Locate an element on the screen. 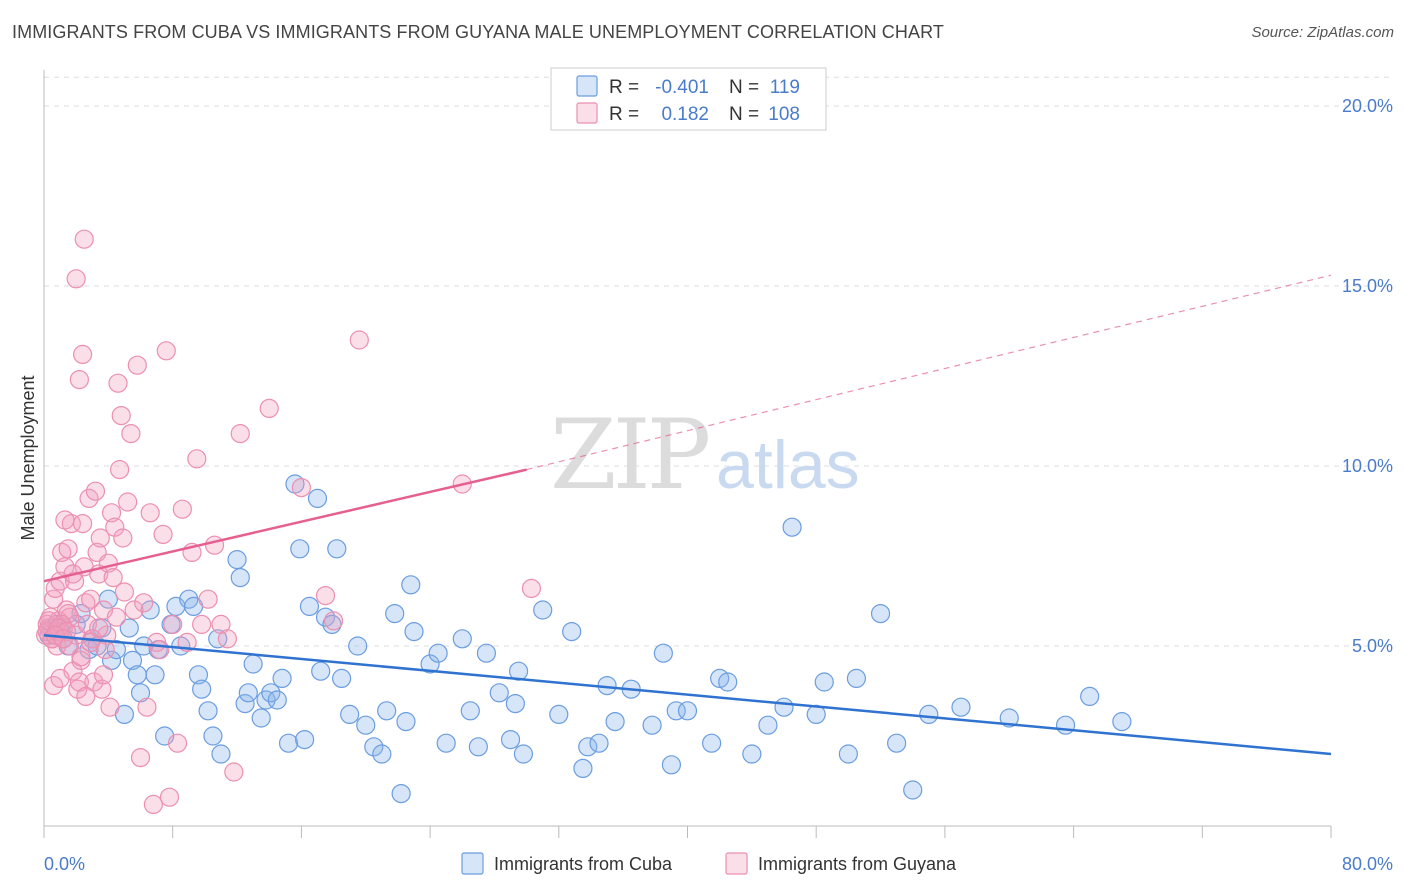 This screenshot has height=892, width=1406. legend-swatch-cuba is located at coordinates (587, 86).